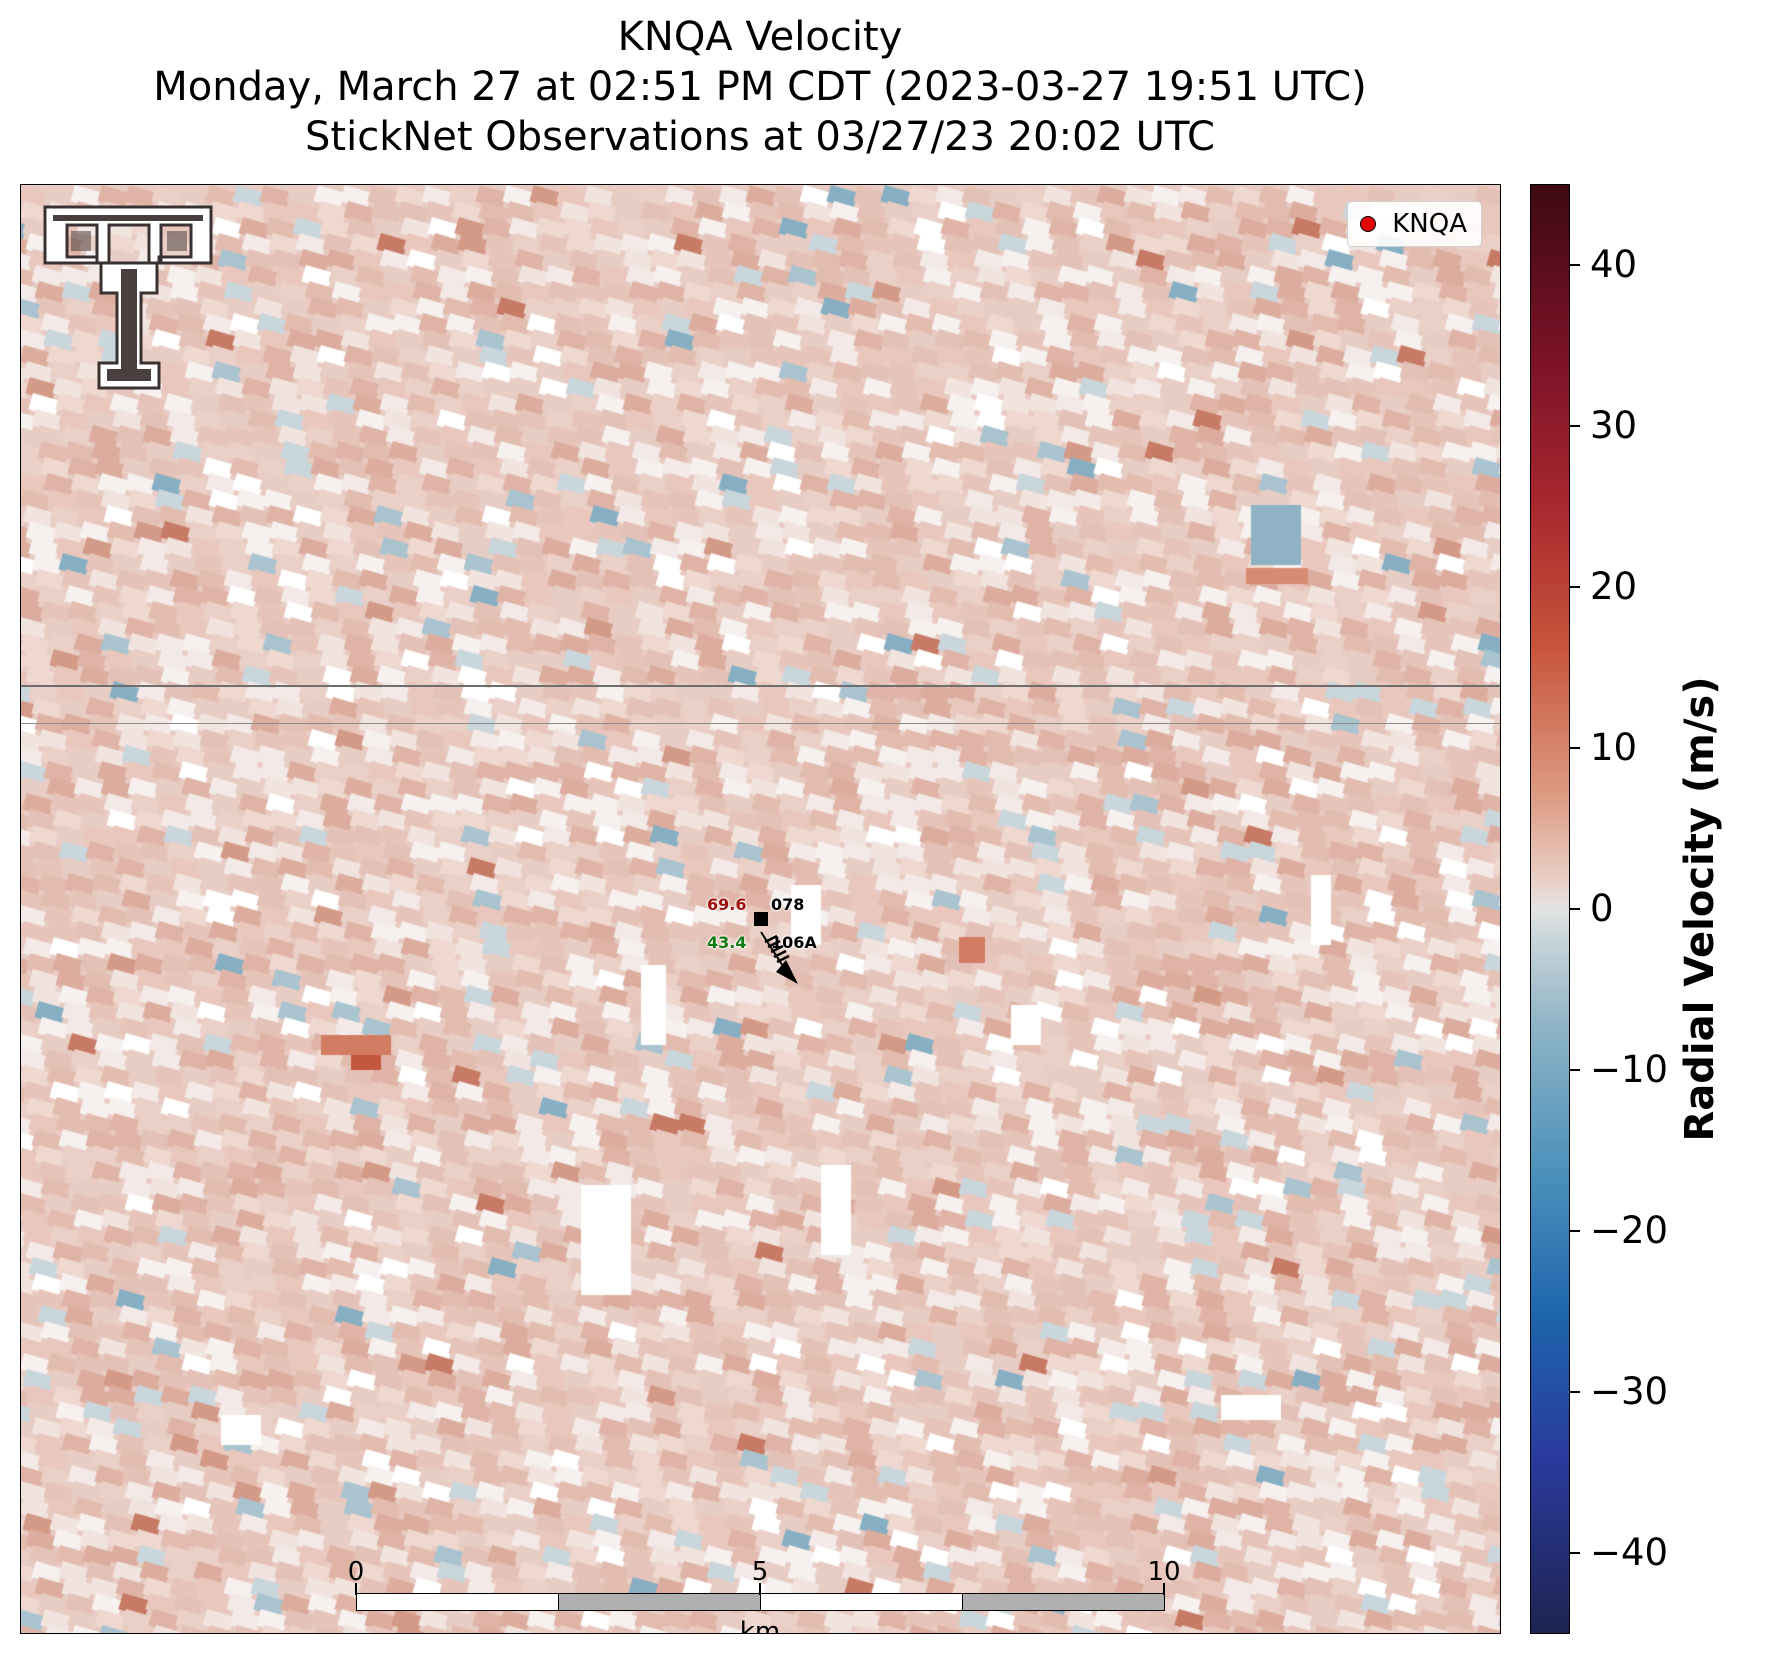 This screenshot has width=1773, height=1680. I want to click on station-dewpoint: 43.4, so click(727, 942).